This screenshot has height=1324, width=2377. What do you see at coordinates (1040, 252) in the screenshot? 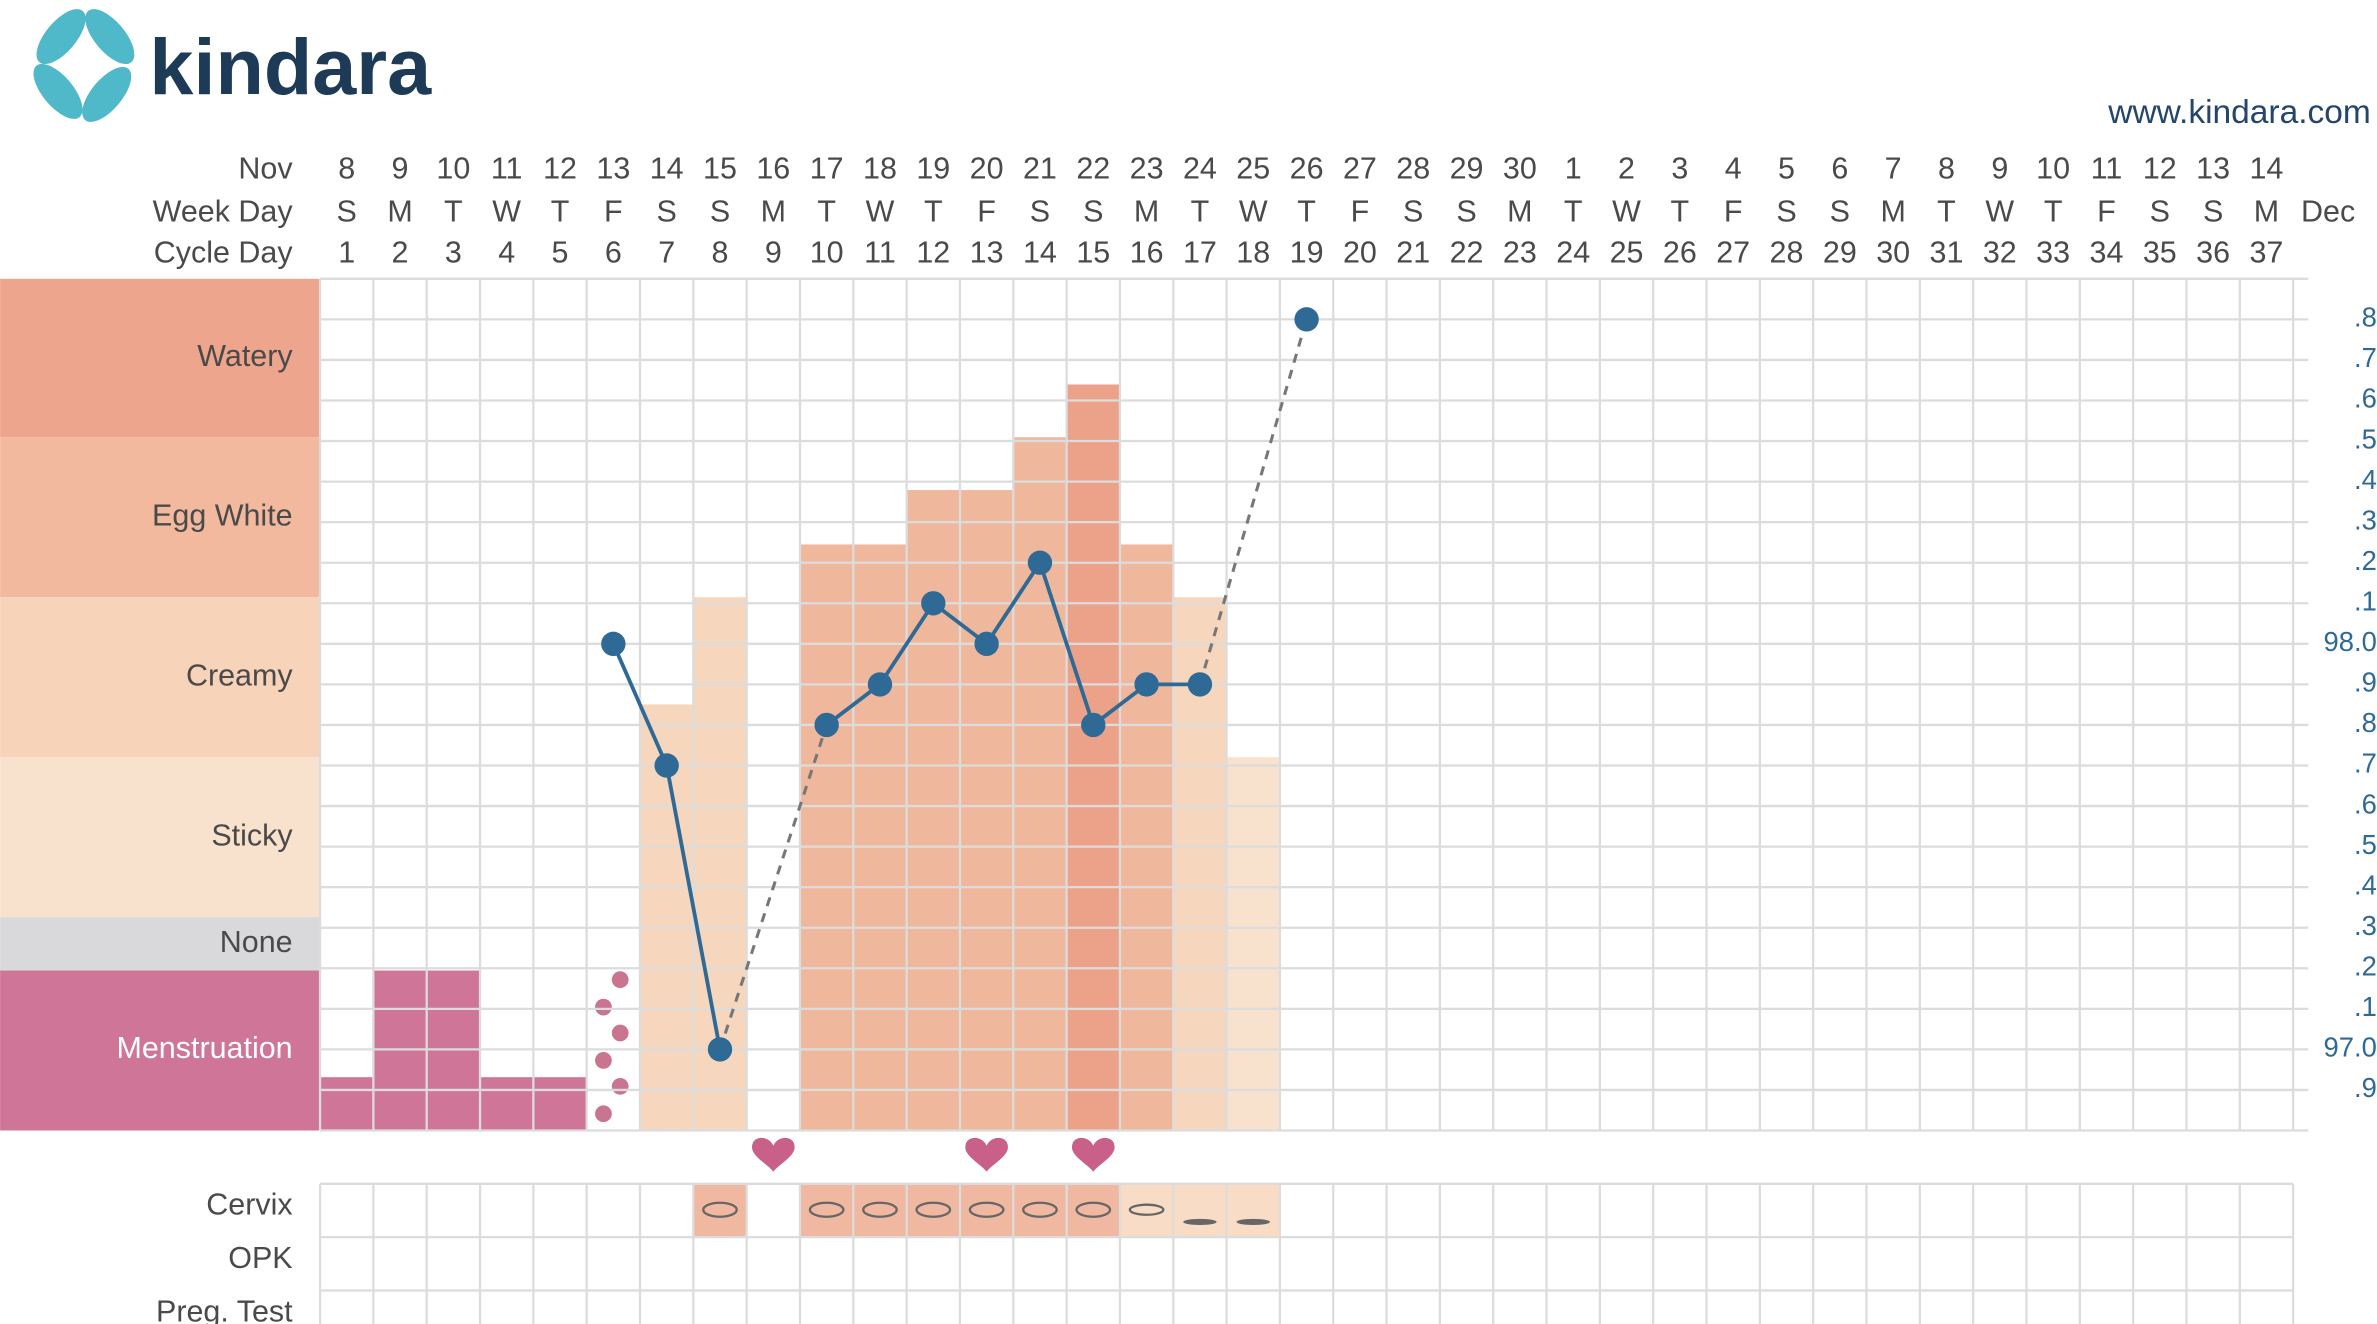
I see `cycle-day-label: 14` at bounding box center [1040, 252].